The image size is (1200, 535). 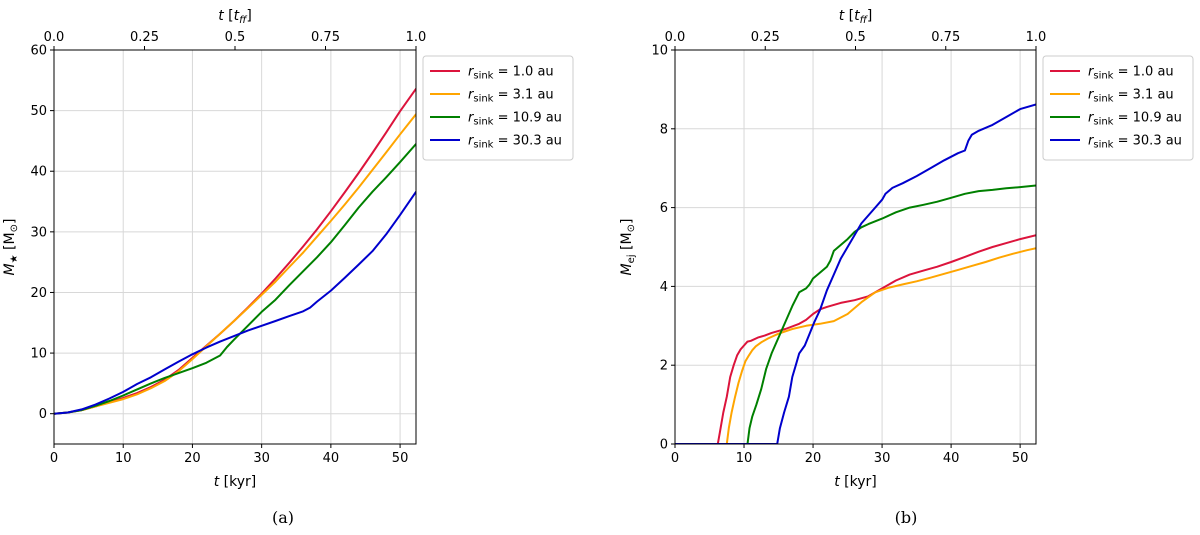 What do you see at coordinates (38, 51) in the screenshot?
I see `y-tick-label: 60` at bounding box center [38, 51].